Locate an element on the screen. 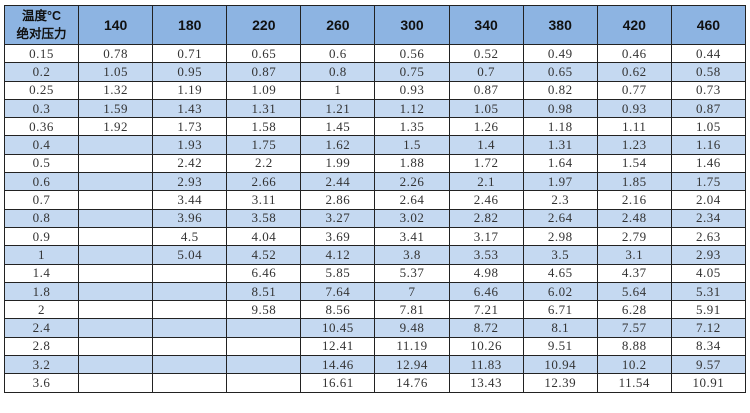 Image resolution: width=750 pixels, height=413 pixels. table-row: 0.2 1.05 0.95 0.87 0.8 0.75 0.7 0.65 0.62 0.58 is located at coordinates (375, 72).